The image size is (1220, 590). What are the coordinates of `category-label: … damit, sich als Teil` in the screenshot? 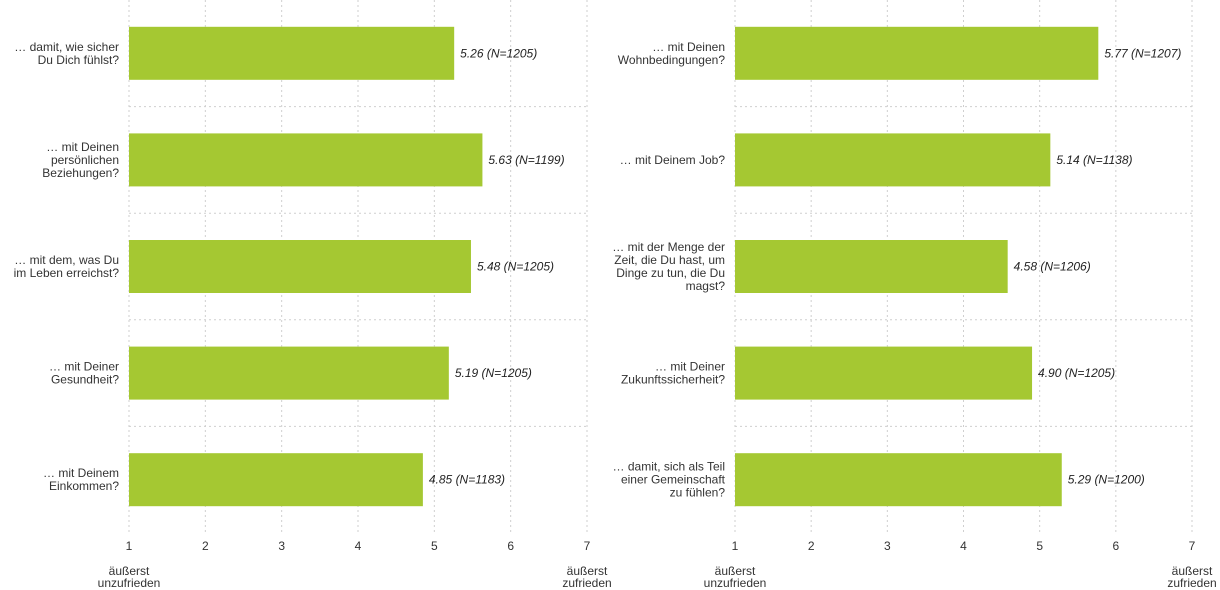 It's located at (669, 467).